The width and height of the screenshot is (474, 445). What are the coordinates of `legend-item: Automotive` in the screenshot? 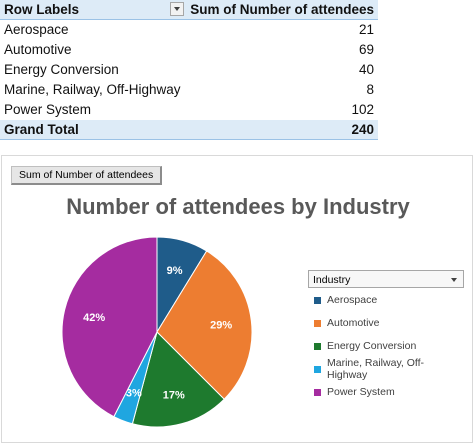 It's located at (386, 323).